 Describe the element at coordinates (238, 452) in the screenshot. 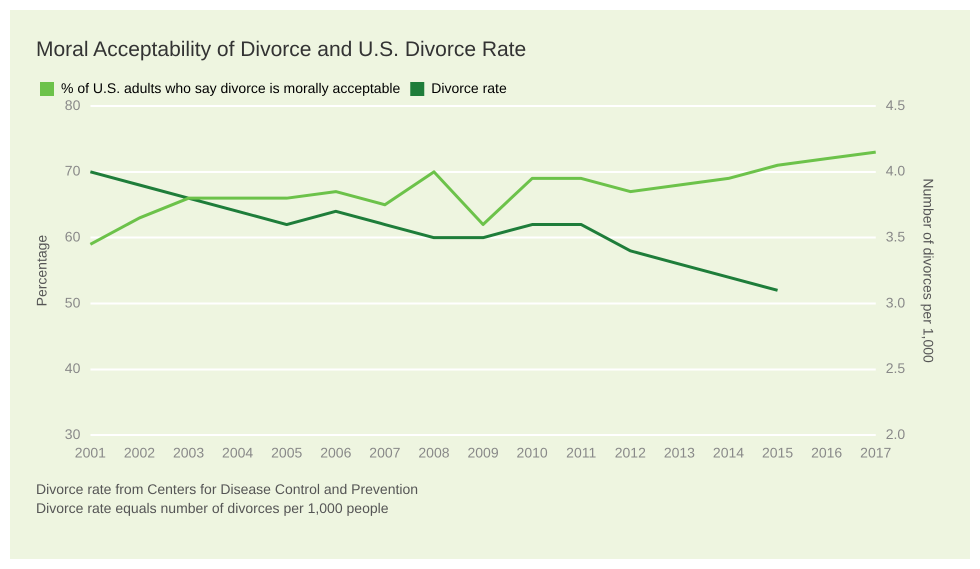

I see `x-tick-label: 2004` at that location.